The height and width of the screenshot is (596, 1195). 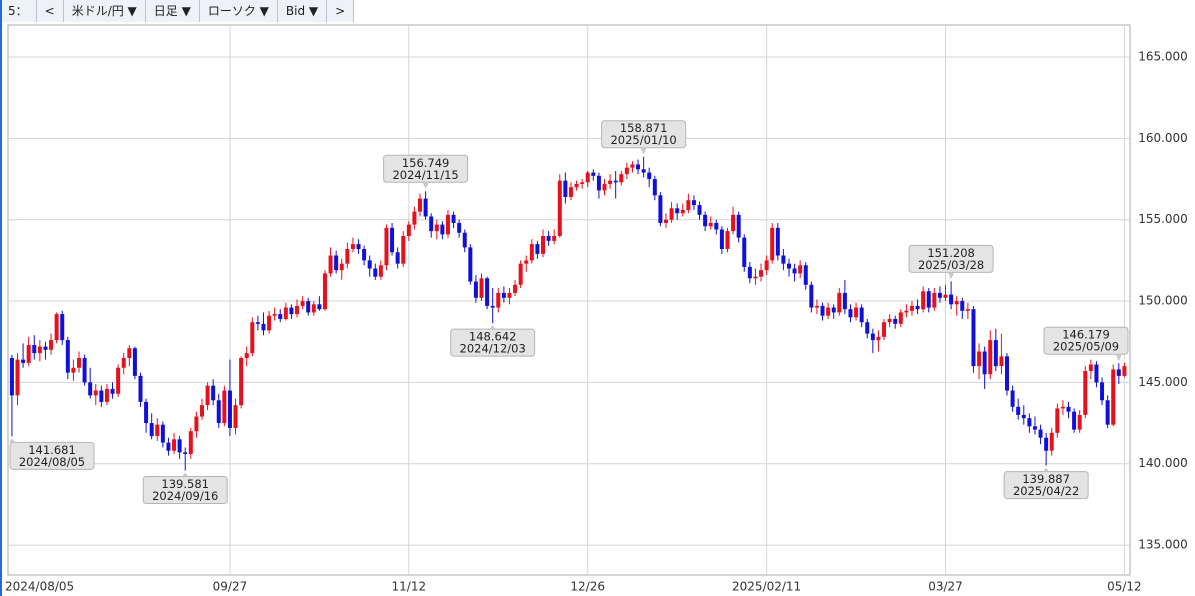 I want to click on callout-value: 151.208, so click(x=951, y=253).